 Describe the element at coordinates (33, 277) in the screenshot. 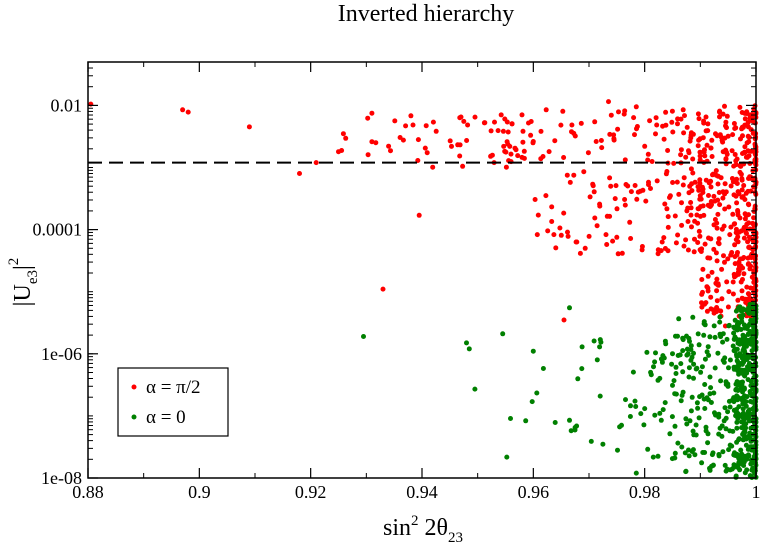

I see `y-label-sub: e3` at that location.